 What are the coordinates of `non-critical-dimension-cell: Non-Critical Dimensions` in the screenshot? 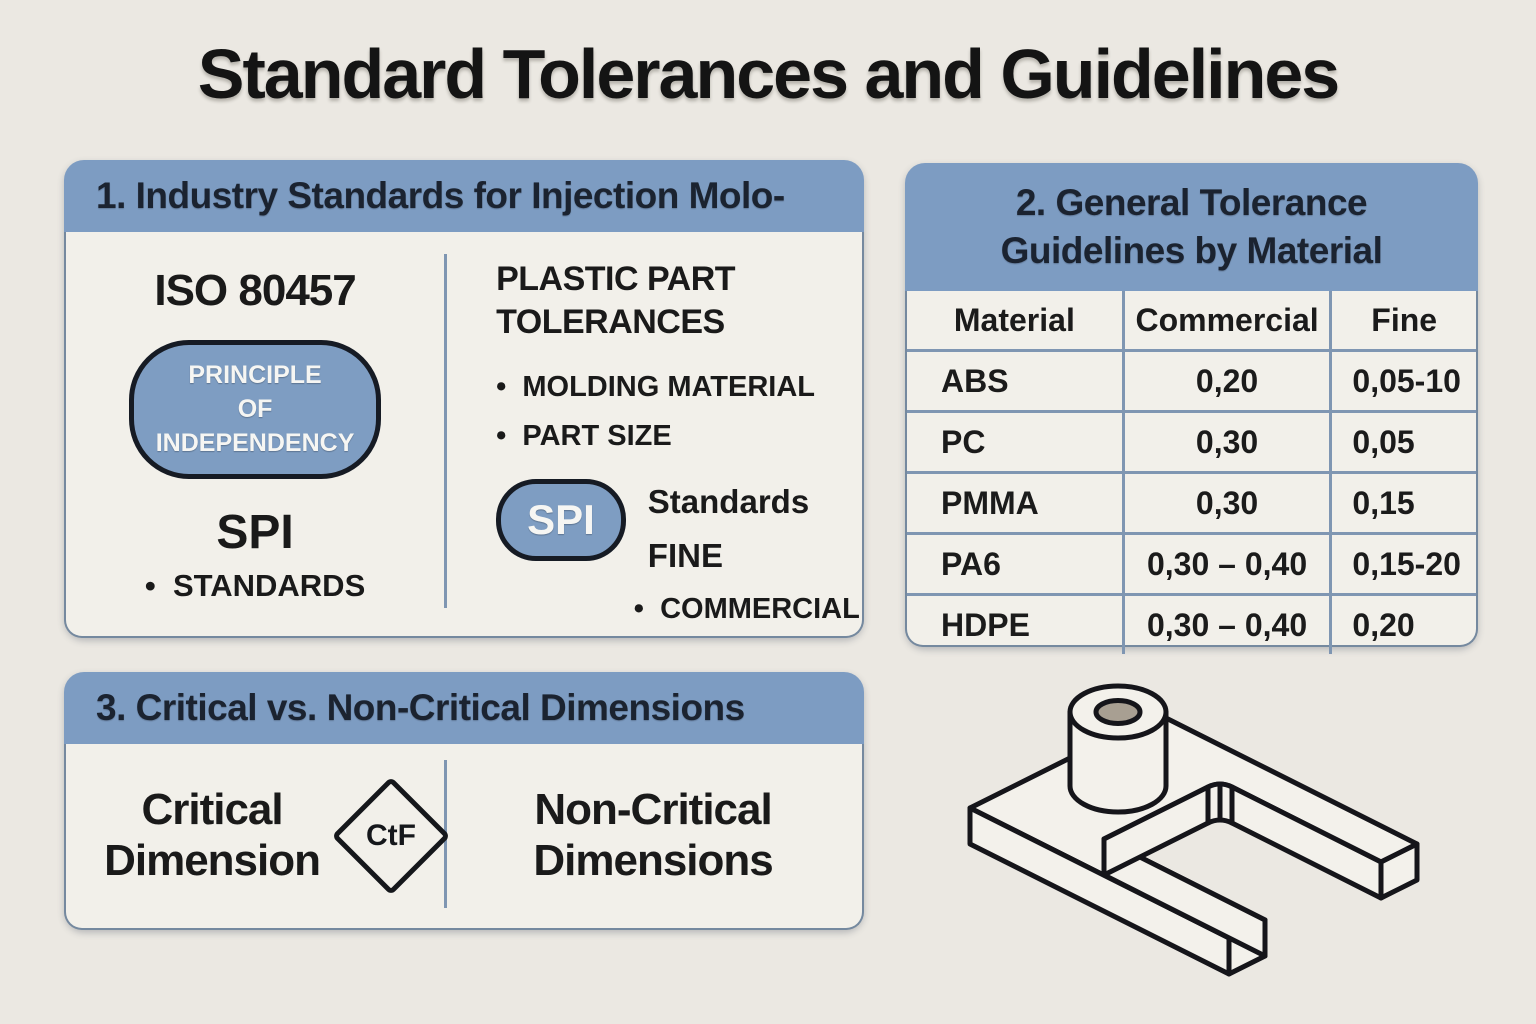 It's located at (653, 836).